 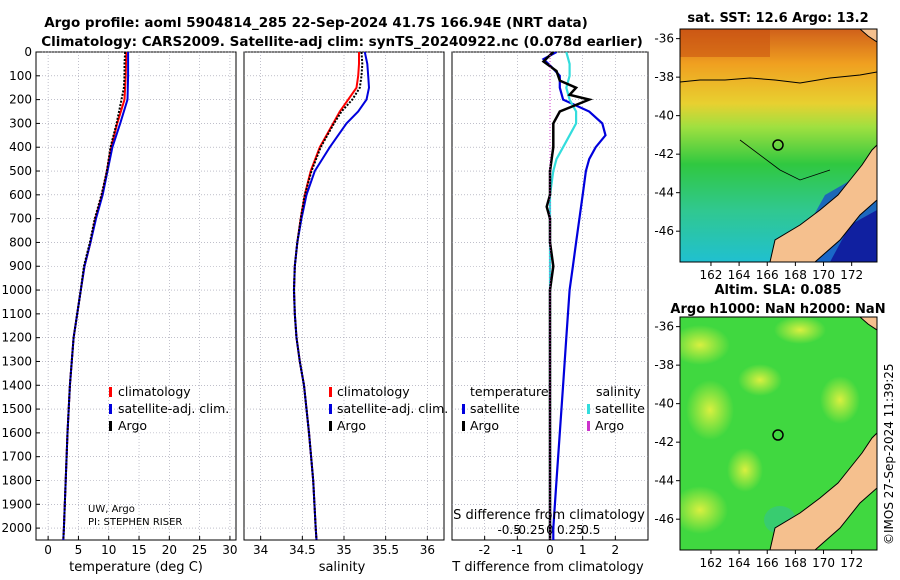 I want to click on salinity-diff-tick-label: -0.25, so click(x=529, y=530).